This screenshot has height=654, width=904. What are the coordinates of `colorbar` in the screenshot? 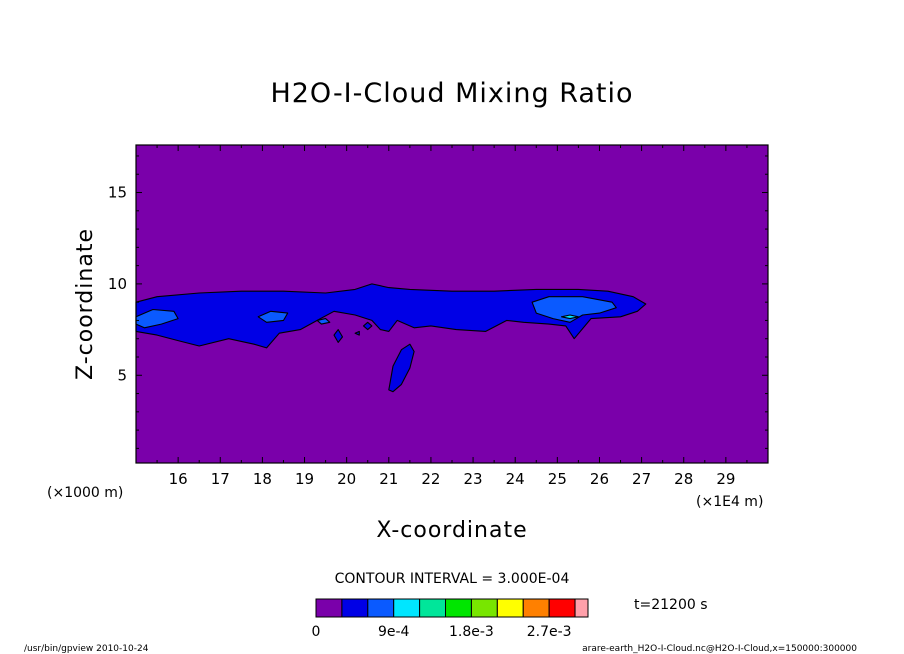 It's located at (452, 608).